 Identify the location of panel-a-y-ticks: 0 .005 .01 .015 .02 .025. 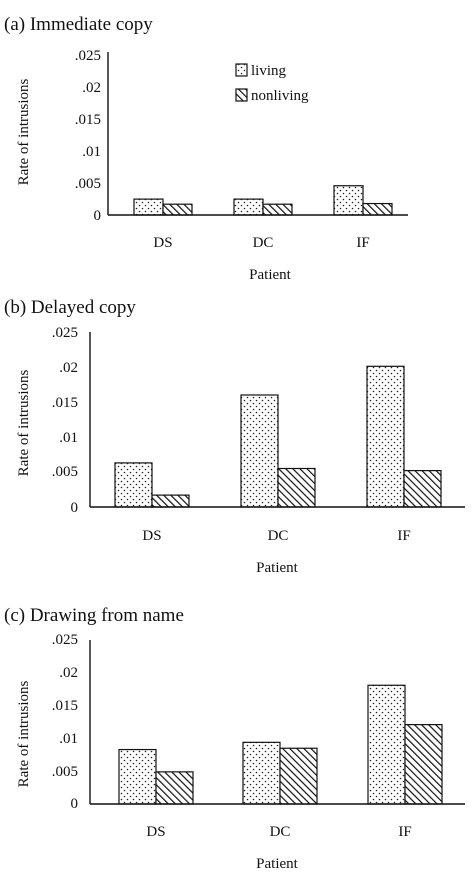
(88, 136).